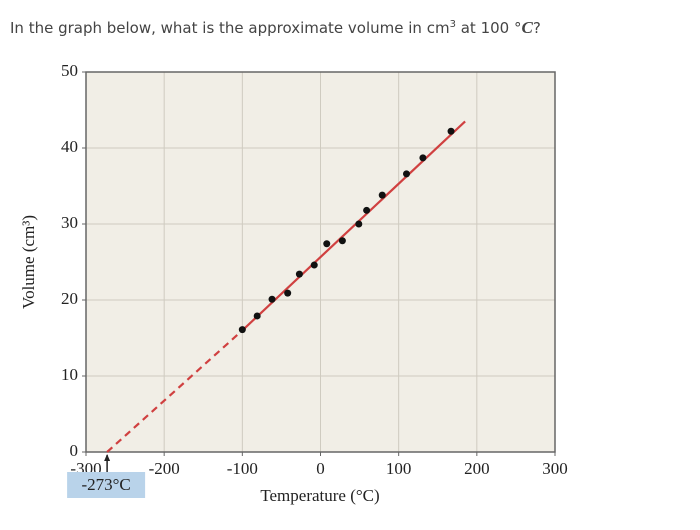 The width and height of the screenshot is (700, 530). Describe the element at coordinates (69, 222) in the screenshot. I see `y-tick-label: 30` at that location.